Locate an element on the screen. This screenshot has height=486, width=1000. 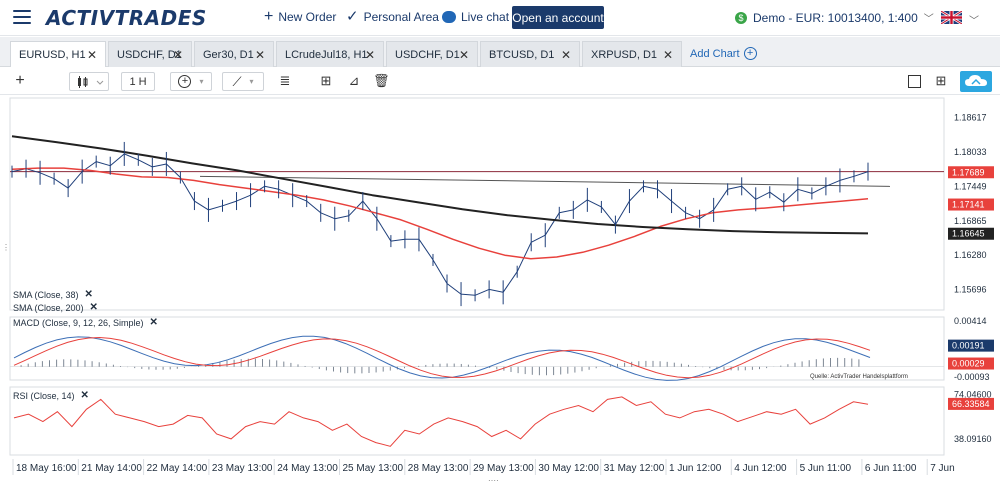
new-order-label: New Order is located at coordinates (307, 17).